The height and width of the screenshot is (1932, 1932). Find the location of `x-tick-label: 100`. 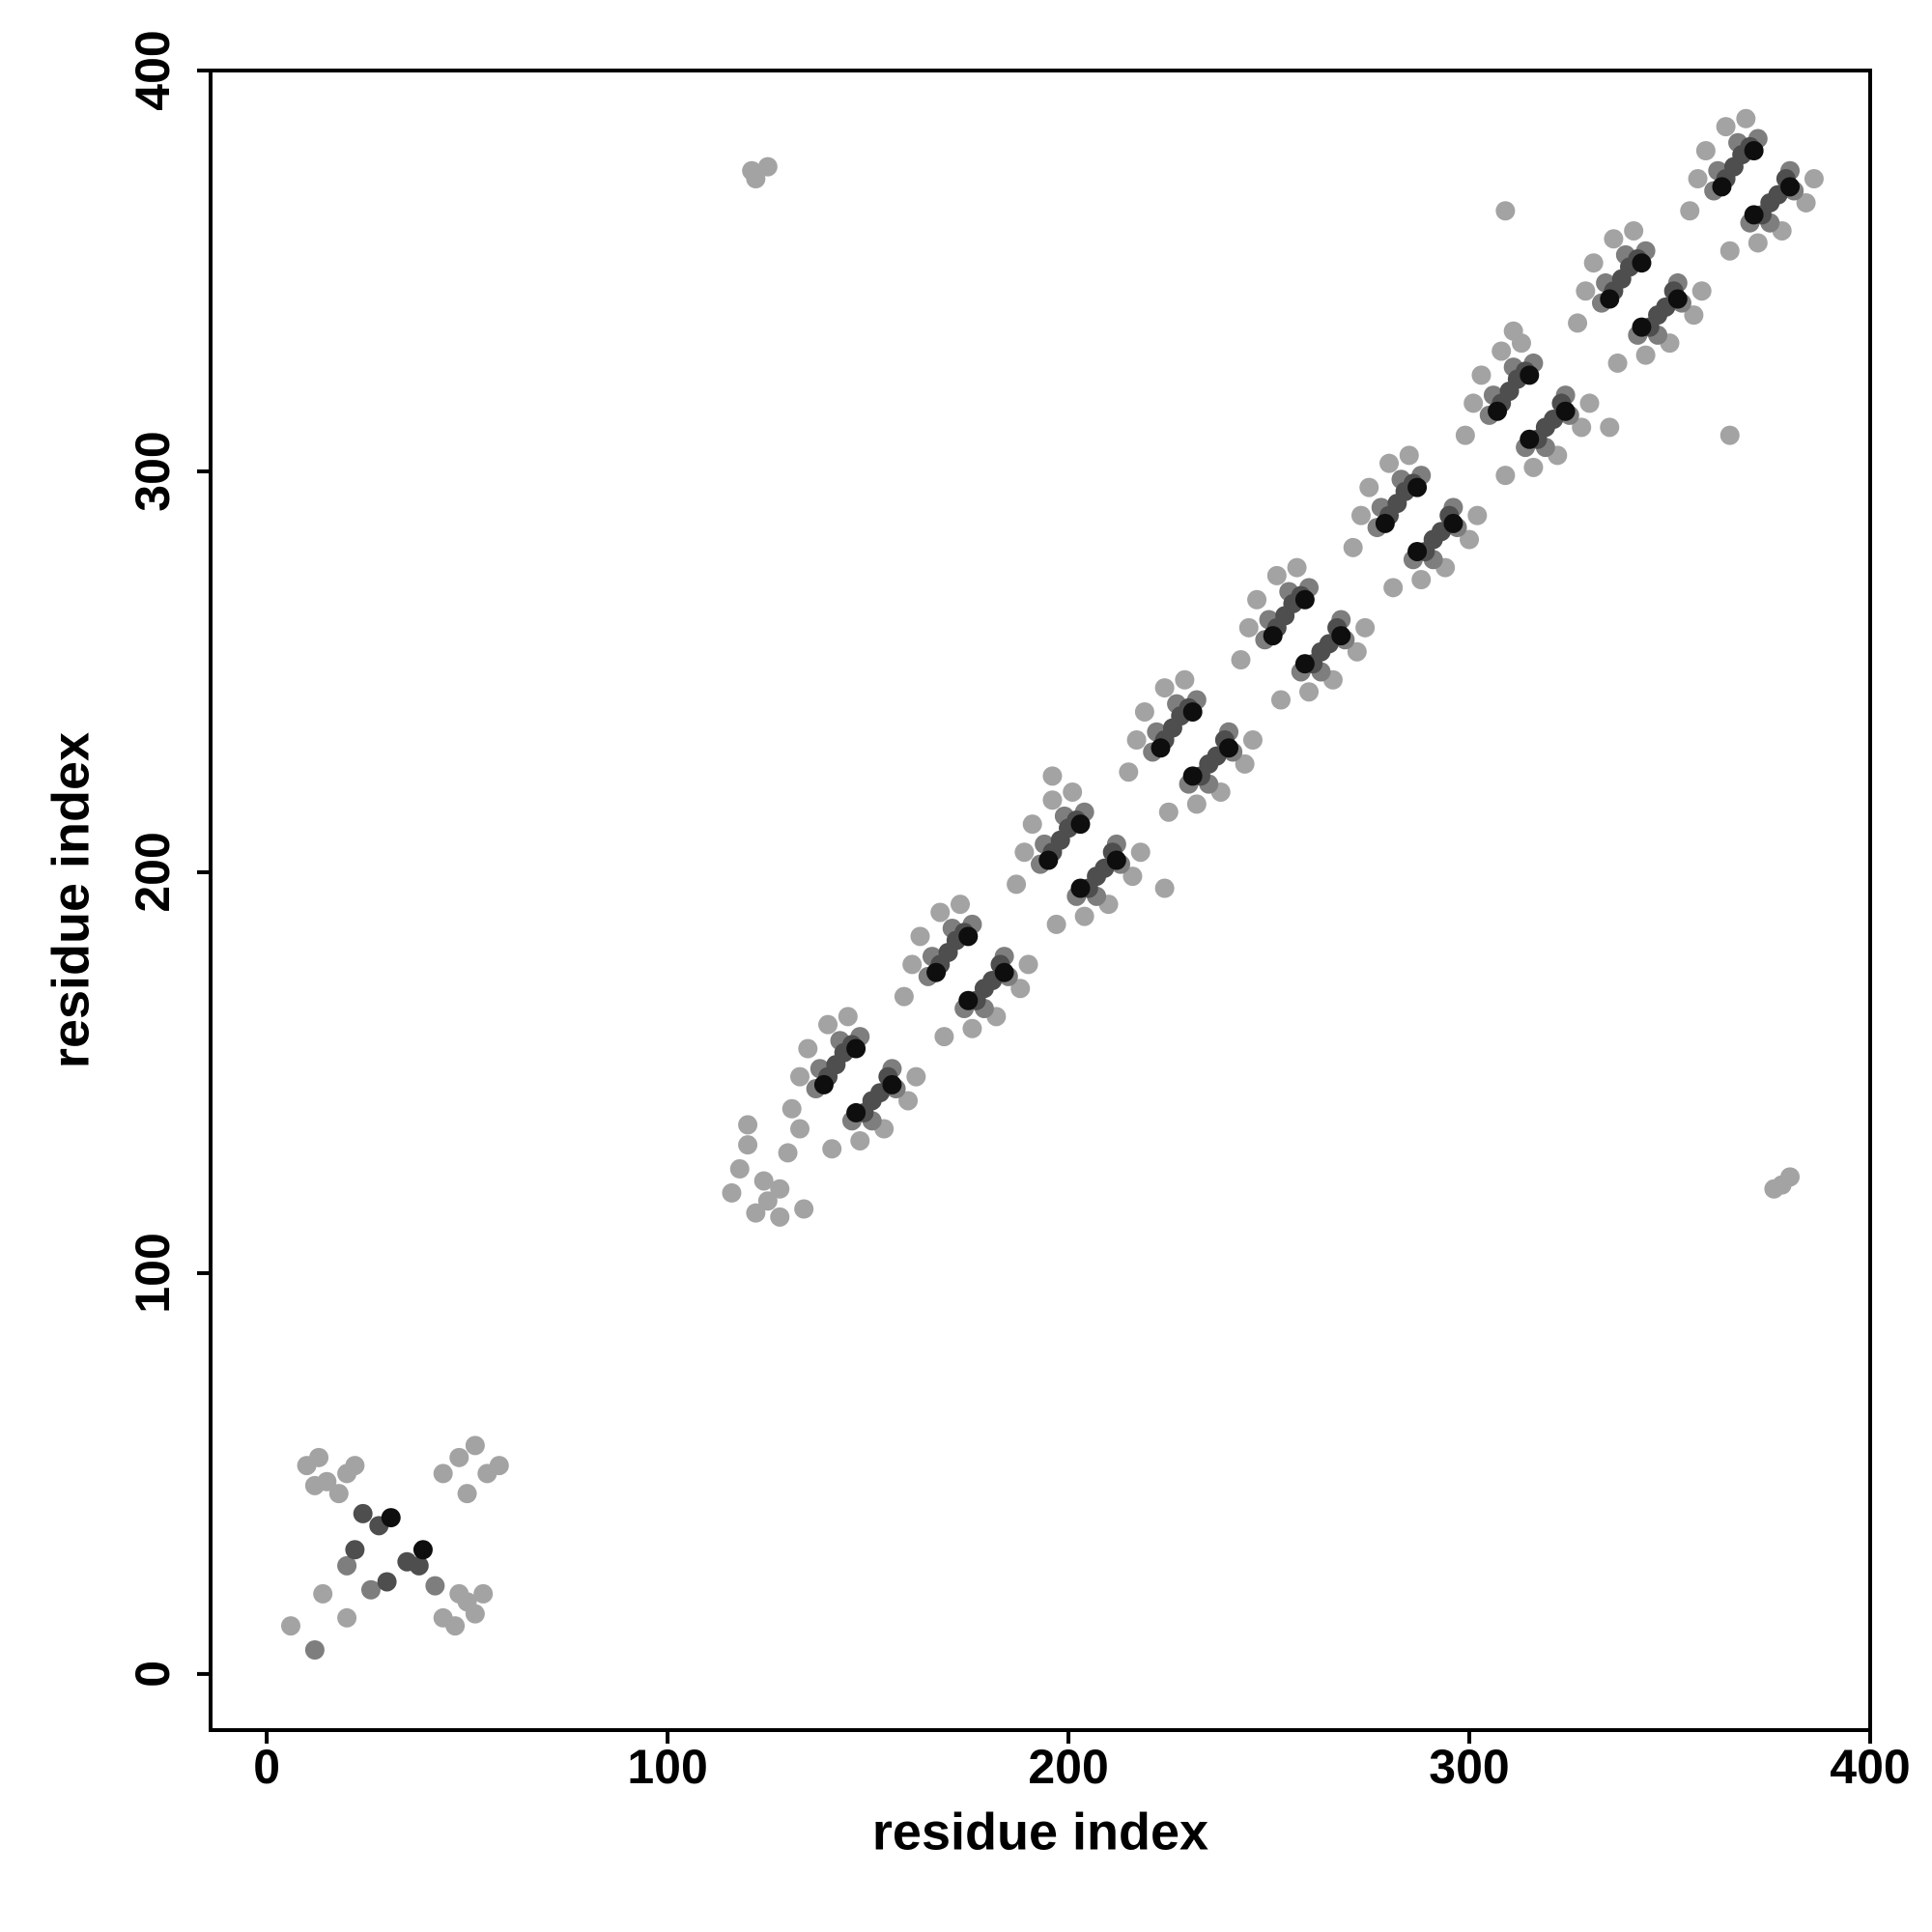

x-tick-label: 100 is located at coordinates (667, 1767).